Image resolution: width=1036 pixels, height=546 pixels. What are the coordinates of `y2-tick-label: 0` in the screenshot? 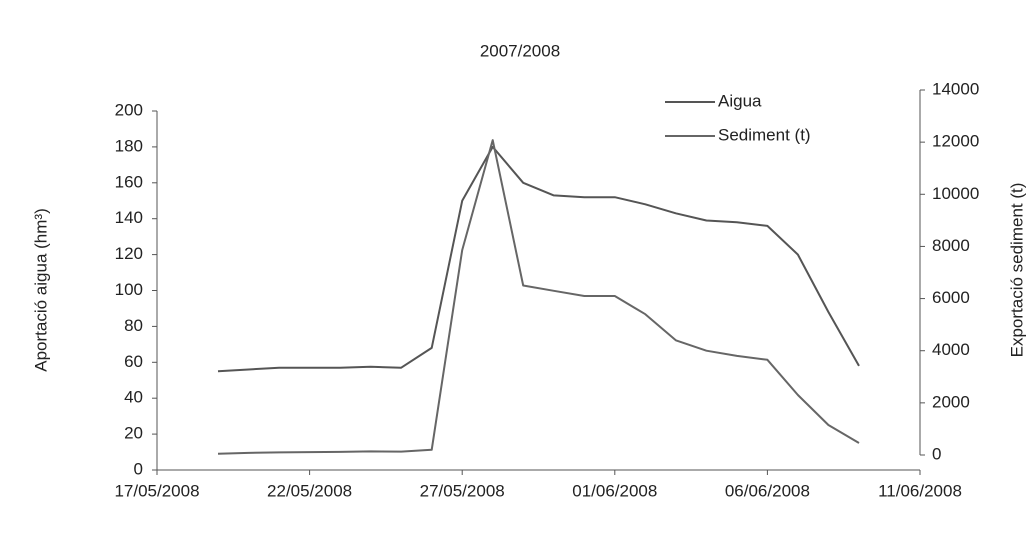 It's located at (936, 453).